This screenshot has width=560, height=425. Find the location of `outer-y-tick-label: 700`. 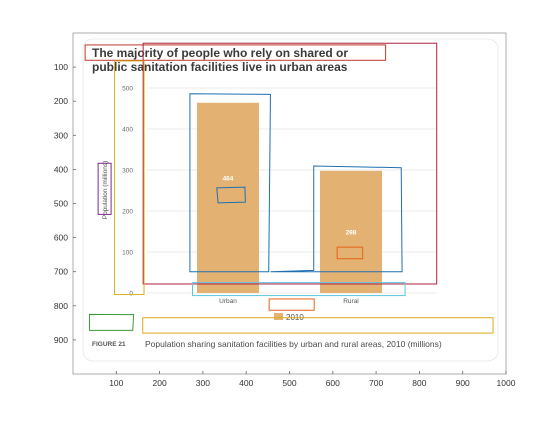

outer-y-tick-label: 700 is located at coordinates (61, 272).